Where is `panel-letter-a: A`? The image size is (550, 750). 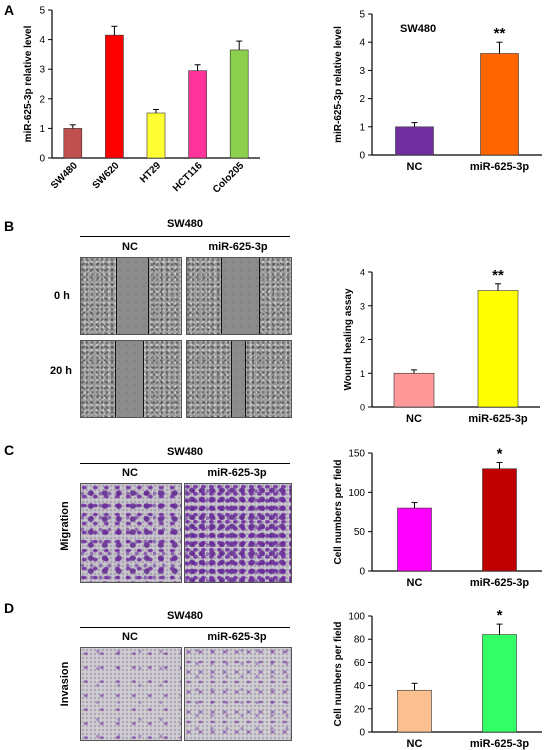 panel-letter-a: A is located at coordinates (9, 10).